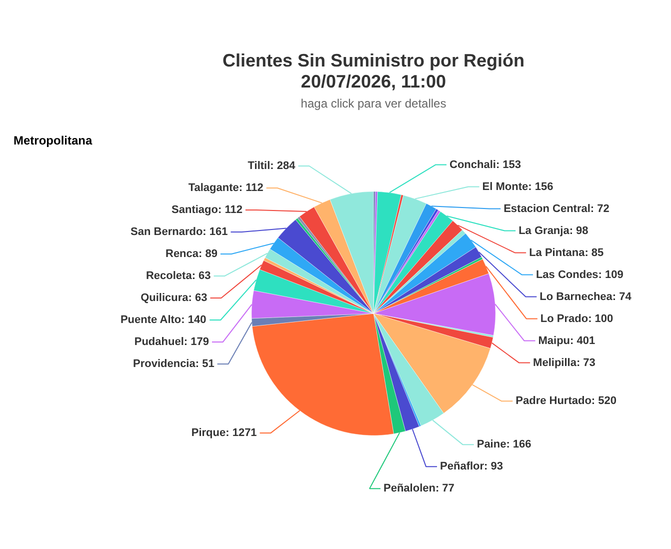 The image size is (671, 549). Describe the element at coordinates (566, 401) in the screenshot. I see `slice-label: Padre Hurtado: 520` at that location.